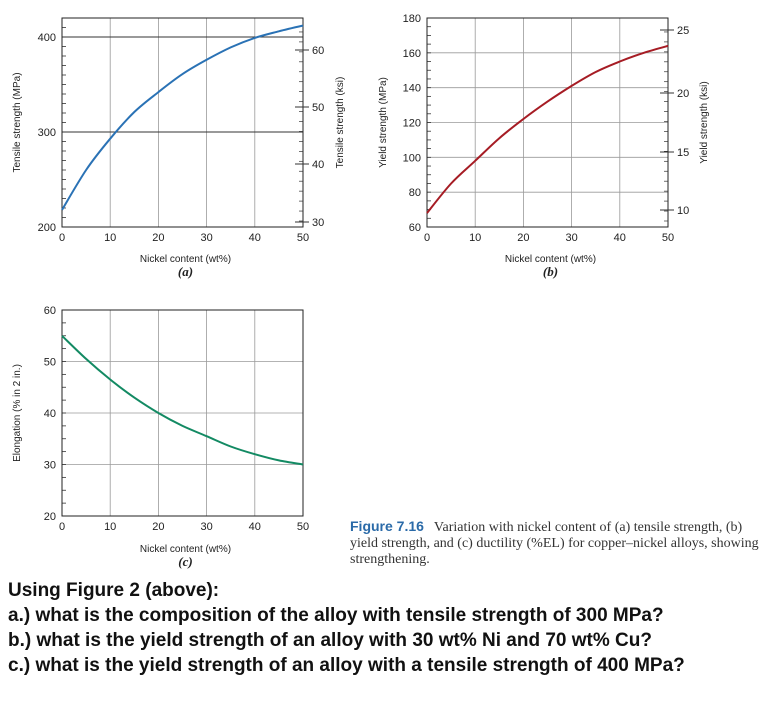  I want to click on panel-b-series-line, so click(547, 129).